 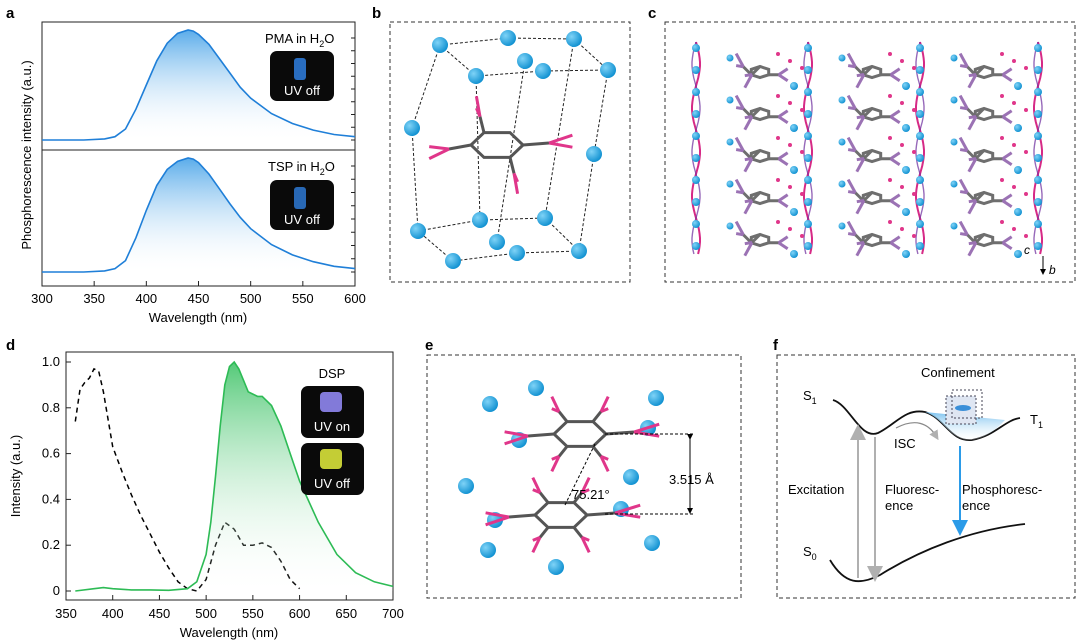 I want to click on x-tick-label: 550, so click(x=253, y=613).